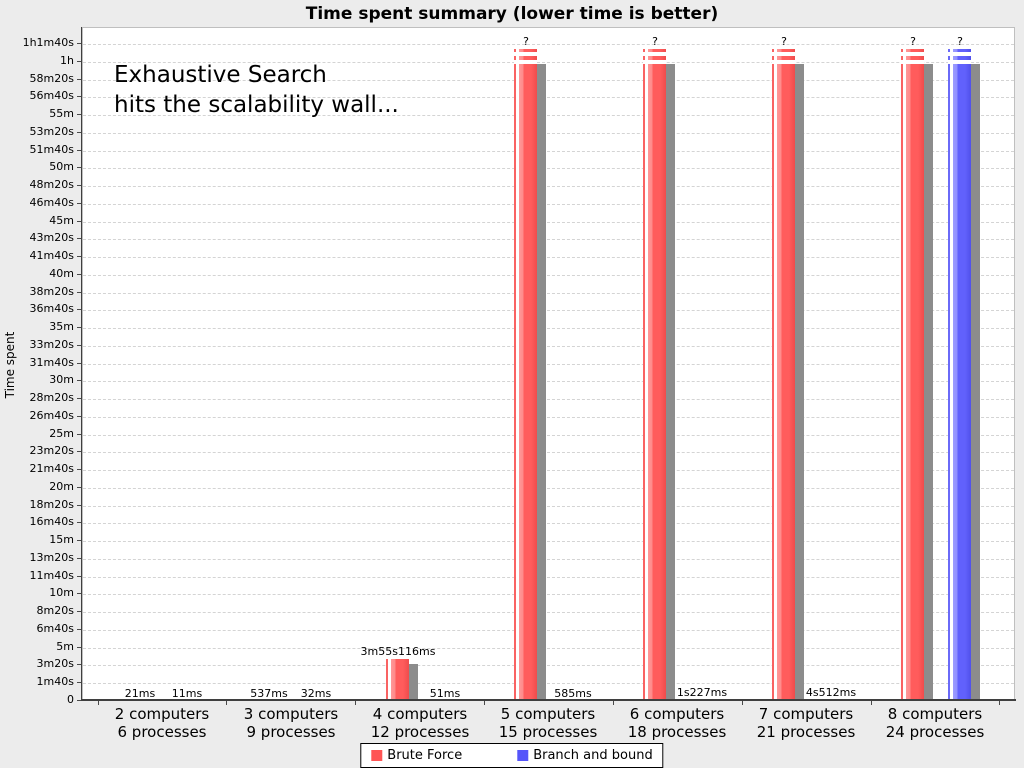 This screenshot has height=768, width=1024. Describe the element at coordinates (55, 682) in the screenshot. I see `y-tick-label: 1m40s` at that location.